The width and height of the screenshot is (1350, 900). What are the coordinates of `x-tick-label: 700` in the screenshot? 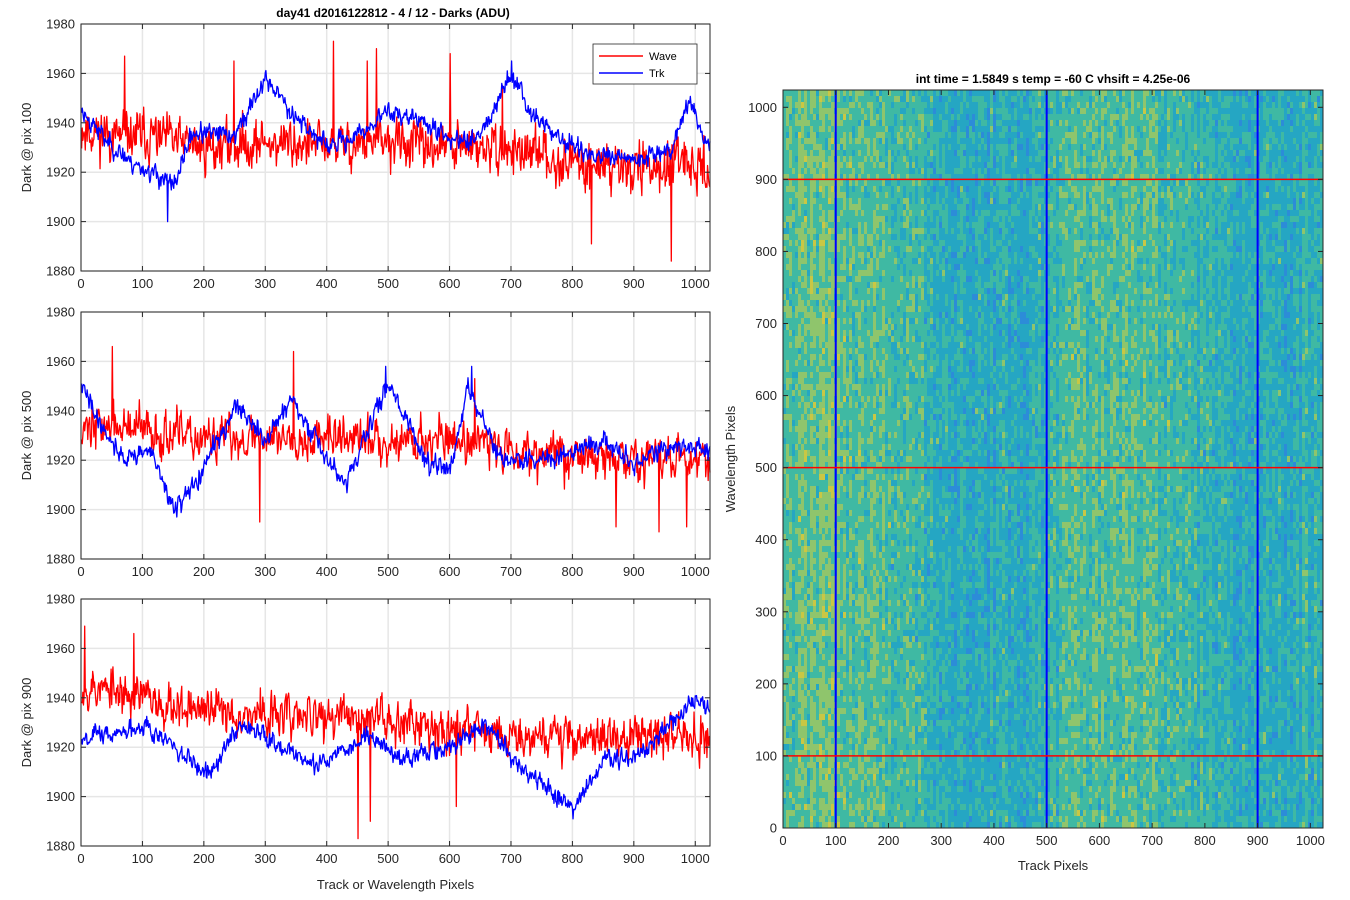 It's located at (511, 283).